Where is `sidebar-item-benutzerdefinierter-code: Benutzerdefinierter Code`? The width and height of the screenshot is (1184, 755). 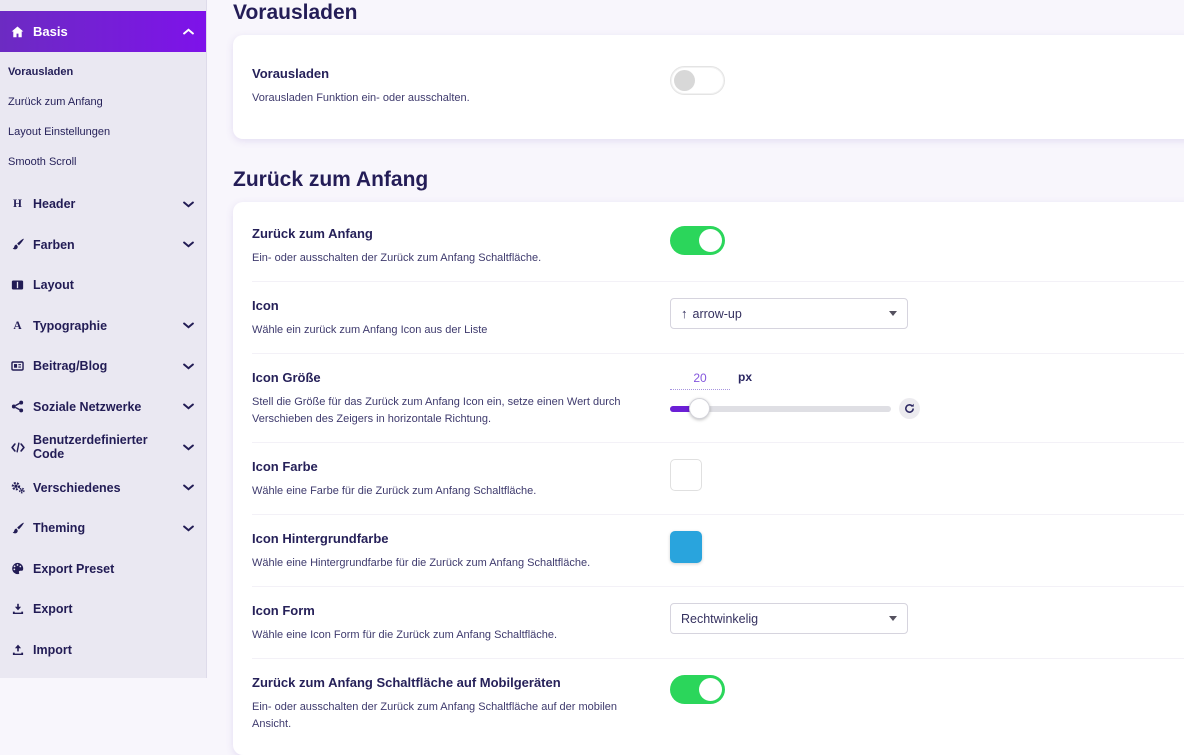 sidebar-item-benutzerdefinierter-code: Benutzerdefinierter Code is located at coordinates (103, 447).